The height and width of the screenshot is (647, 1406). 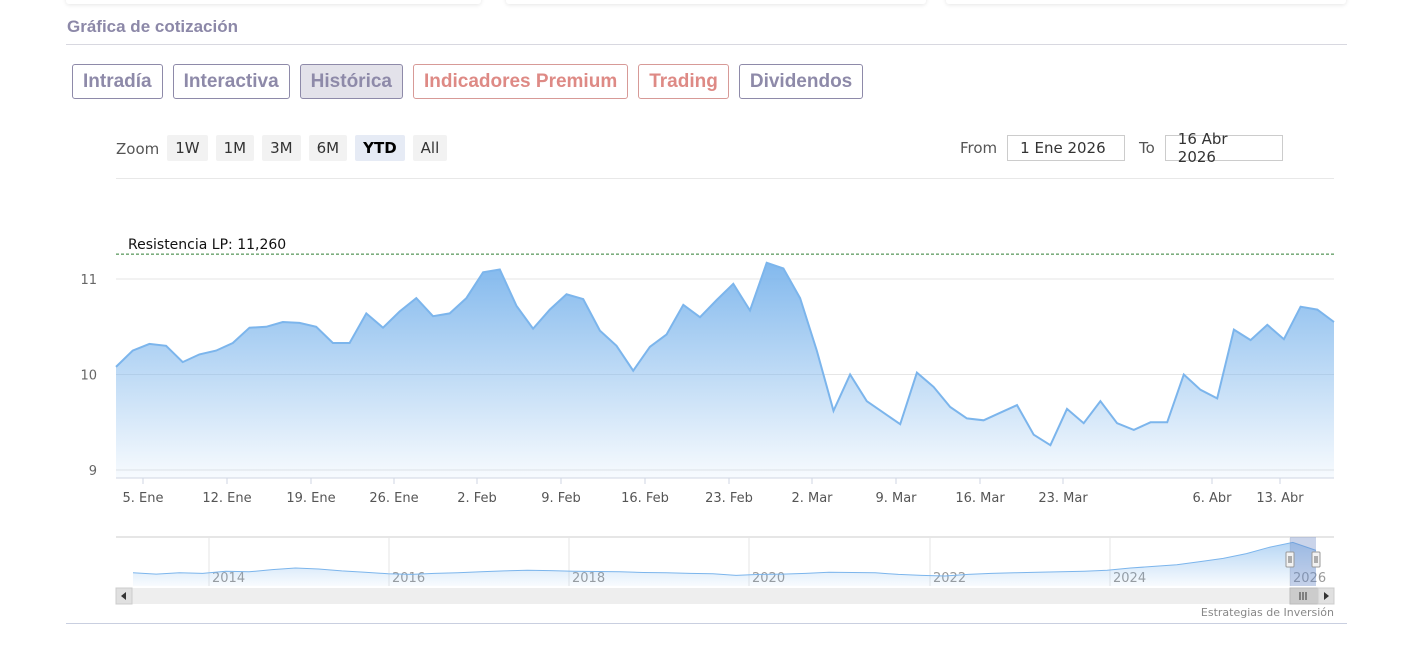 What do you see at coordinates (430, 148) in the screenshot?
I see `zoom-button-all: All` at bounding box center [430, 148].